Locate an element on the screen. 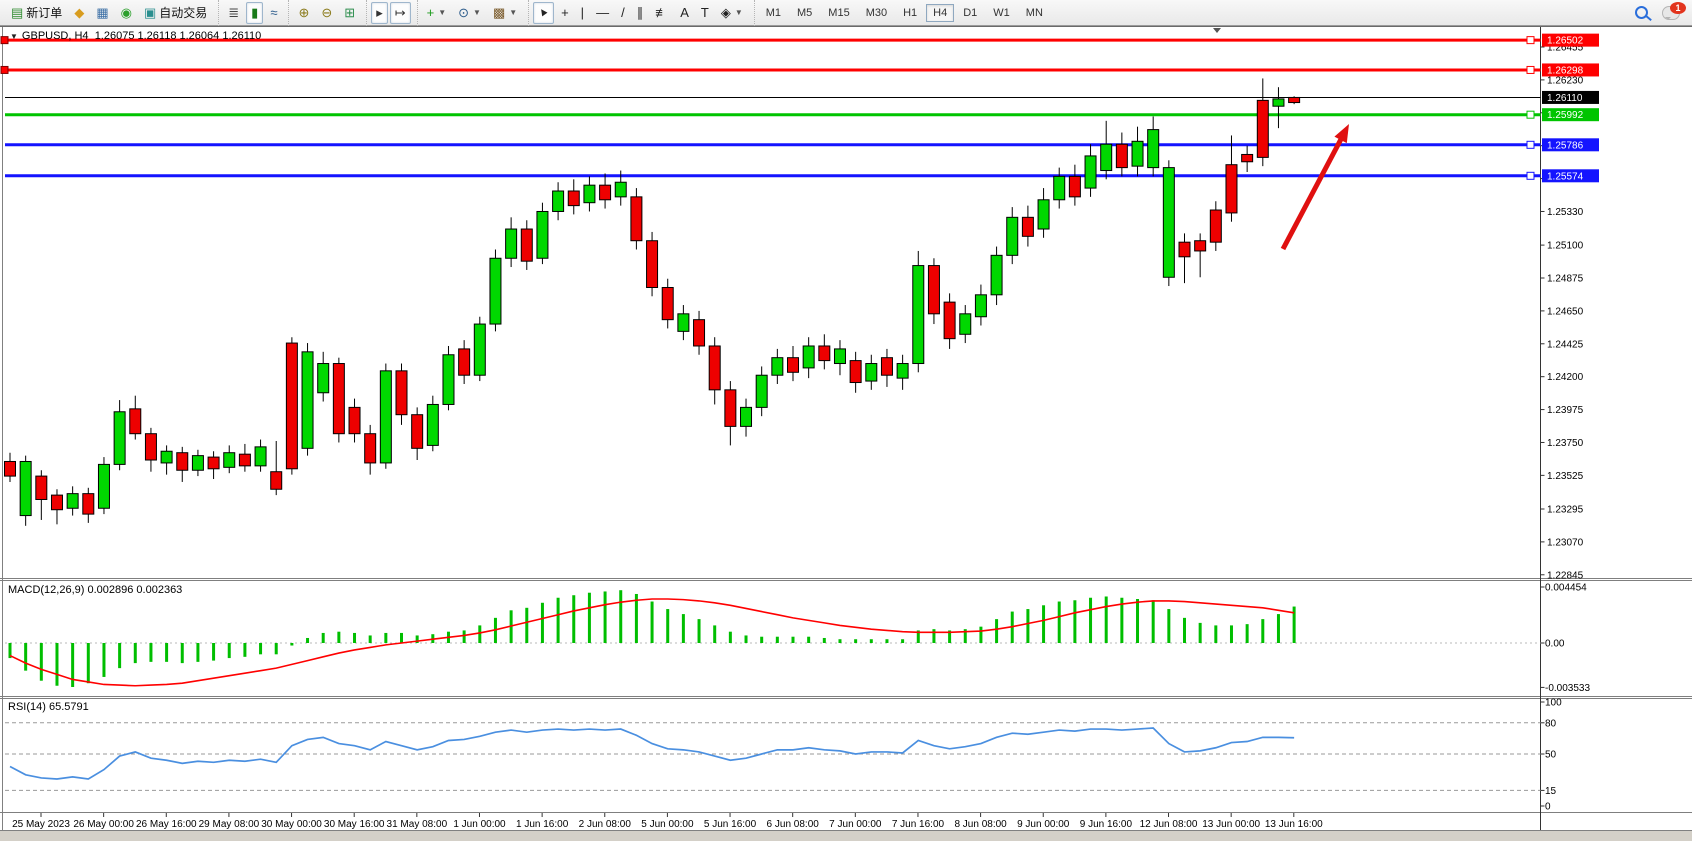  chart-shift-icon: ↦ is located at coordinates (400, 12).